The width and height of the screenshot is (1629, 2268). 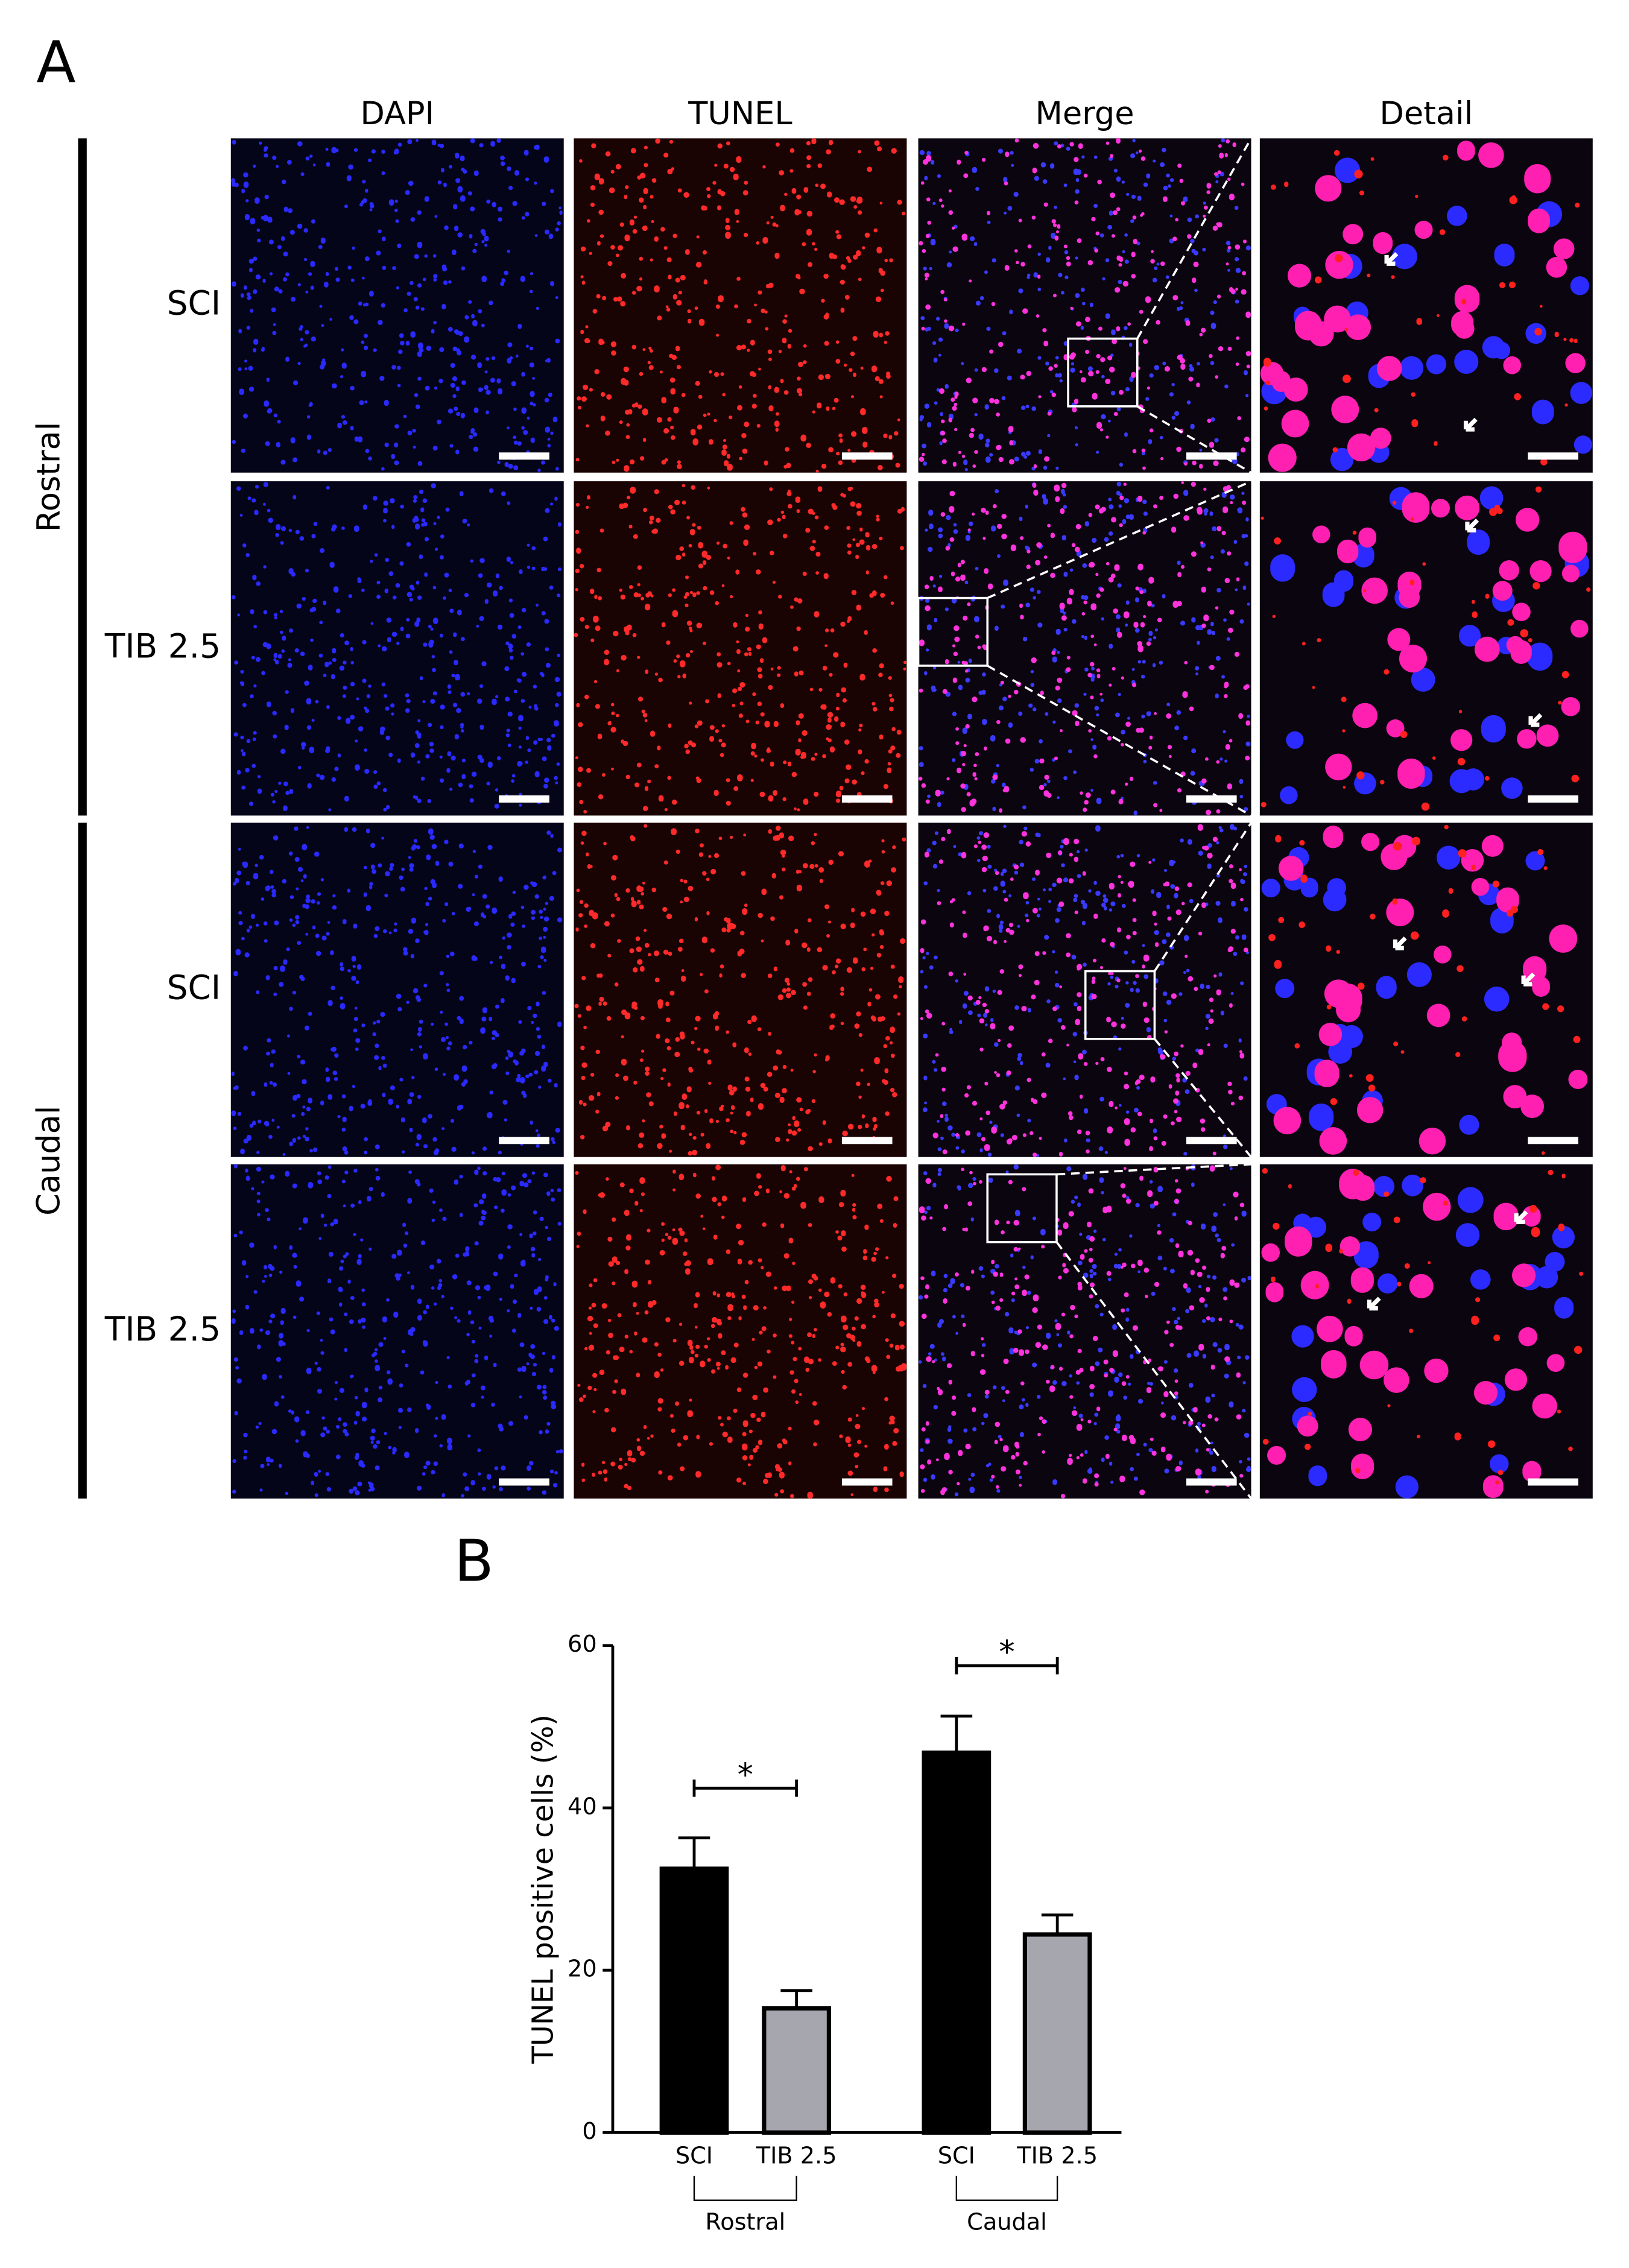 What do you see at coordinates (583, 1644) in the screenshot?
I see `y-tick-label: 60` at bounding box center [583, 1644].